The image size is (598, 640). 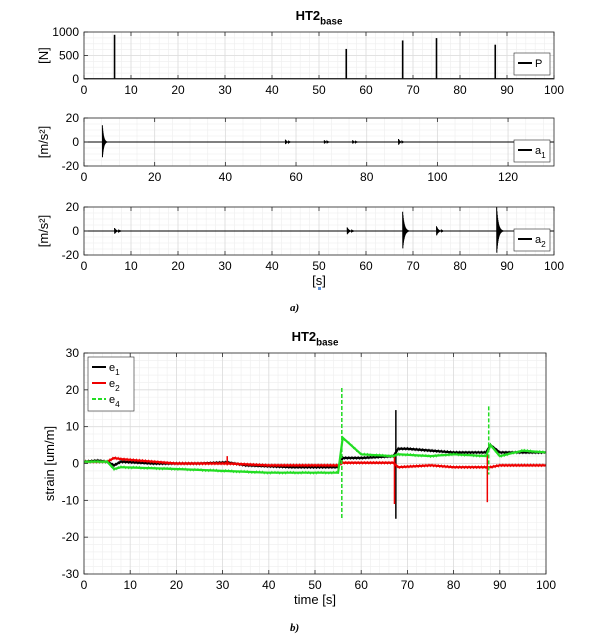 I want to click on y-tick-label: -30, so click(x=71, y=574).